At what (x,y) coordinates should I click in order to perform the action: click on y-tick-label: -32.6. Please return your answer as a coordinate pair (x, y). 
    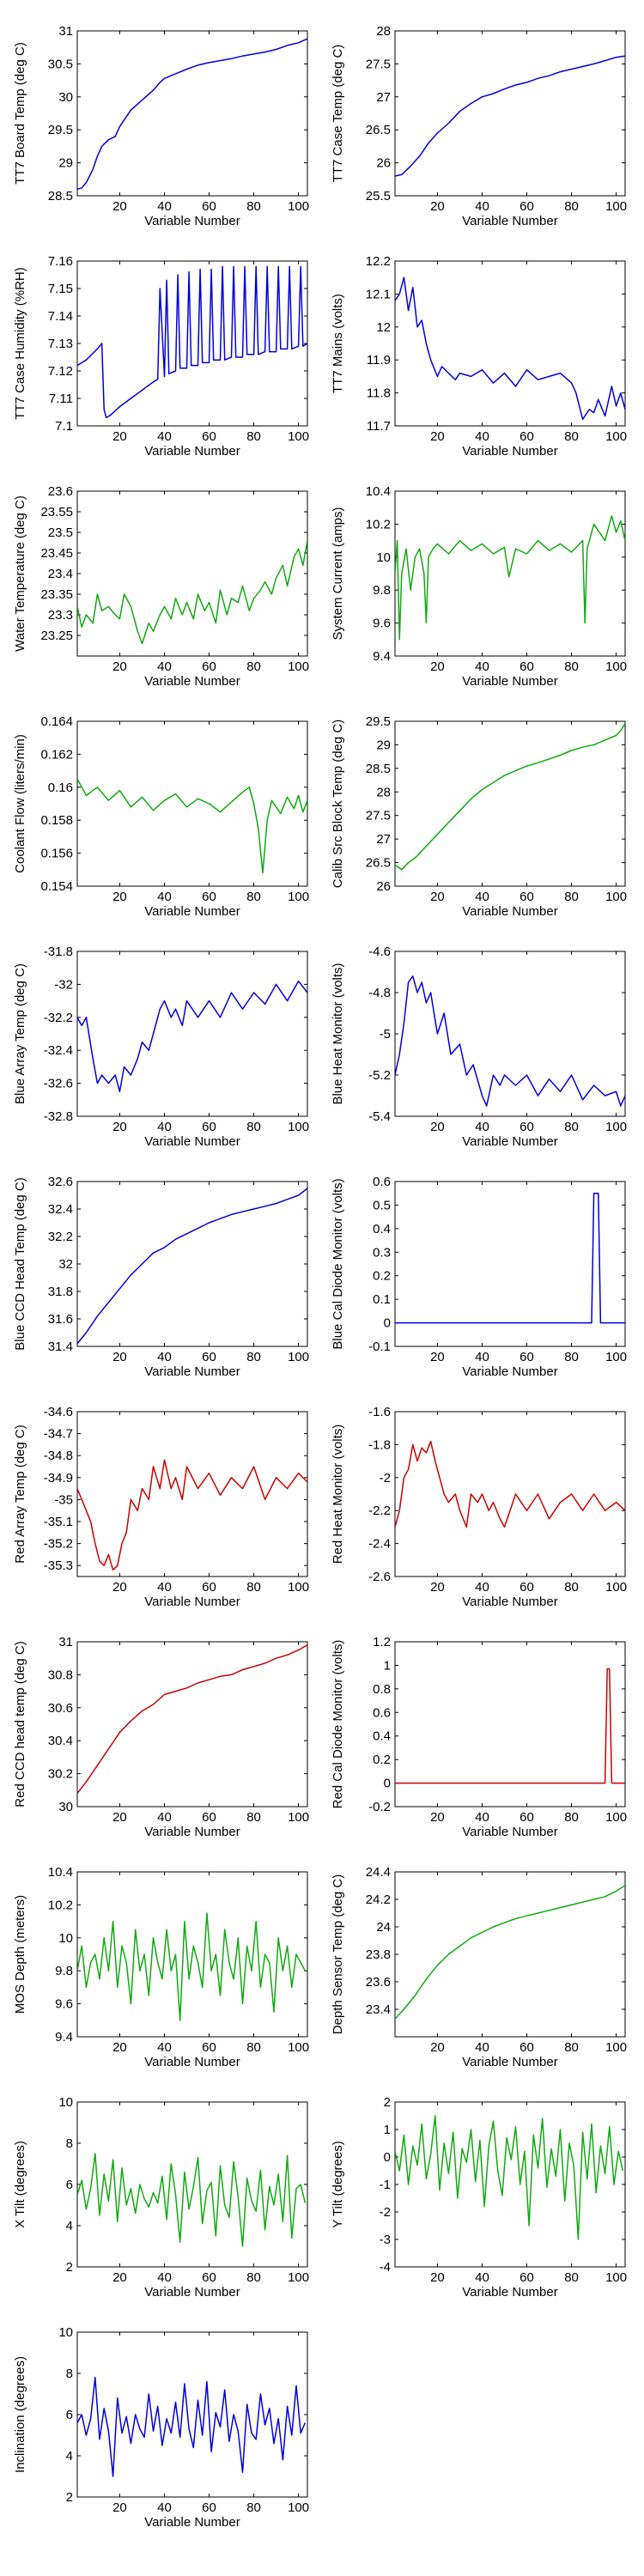
    Looking at the image, I should click on (59, 1084).